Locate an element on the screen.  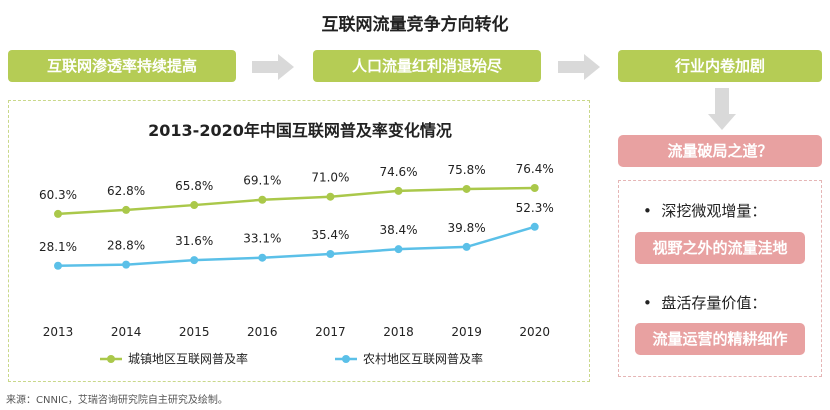
step-dividend: 人口流量红利消退殆尽 is located at coordinates (427, 66).